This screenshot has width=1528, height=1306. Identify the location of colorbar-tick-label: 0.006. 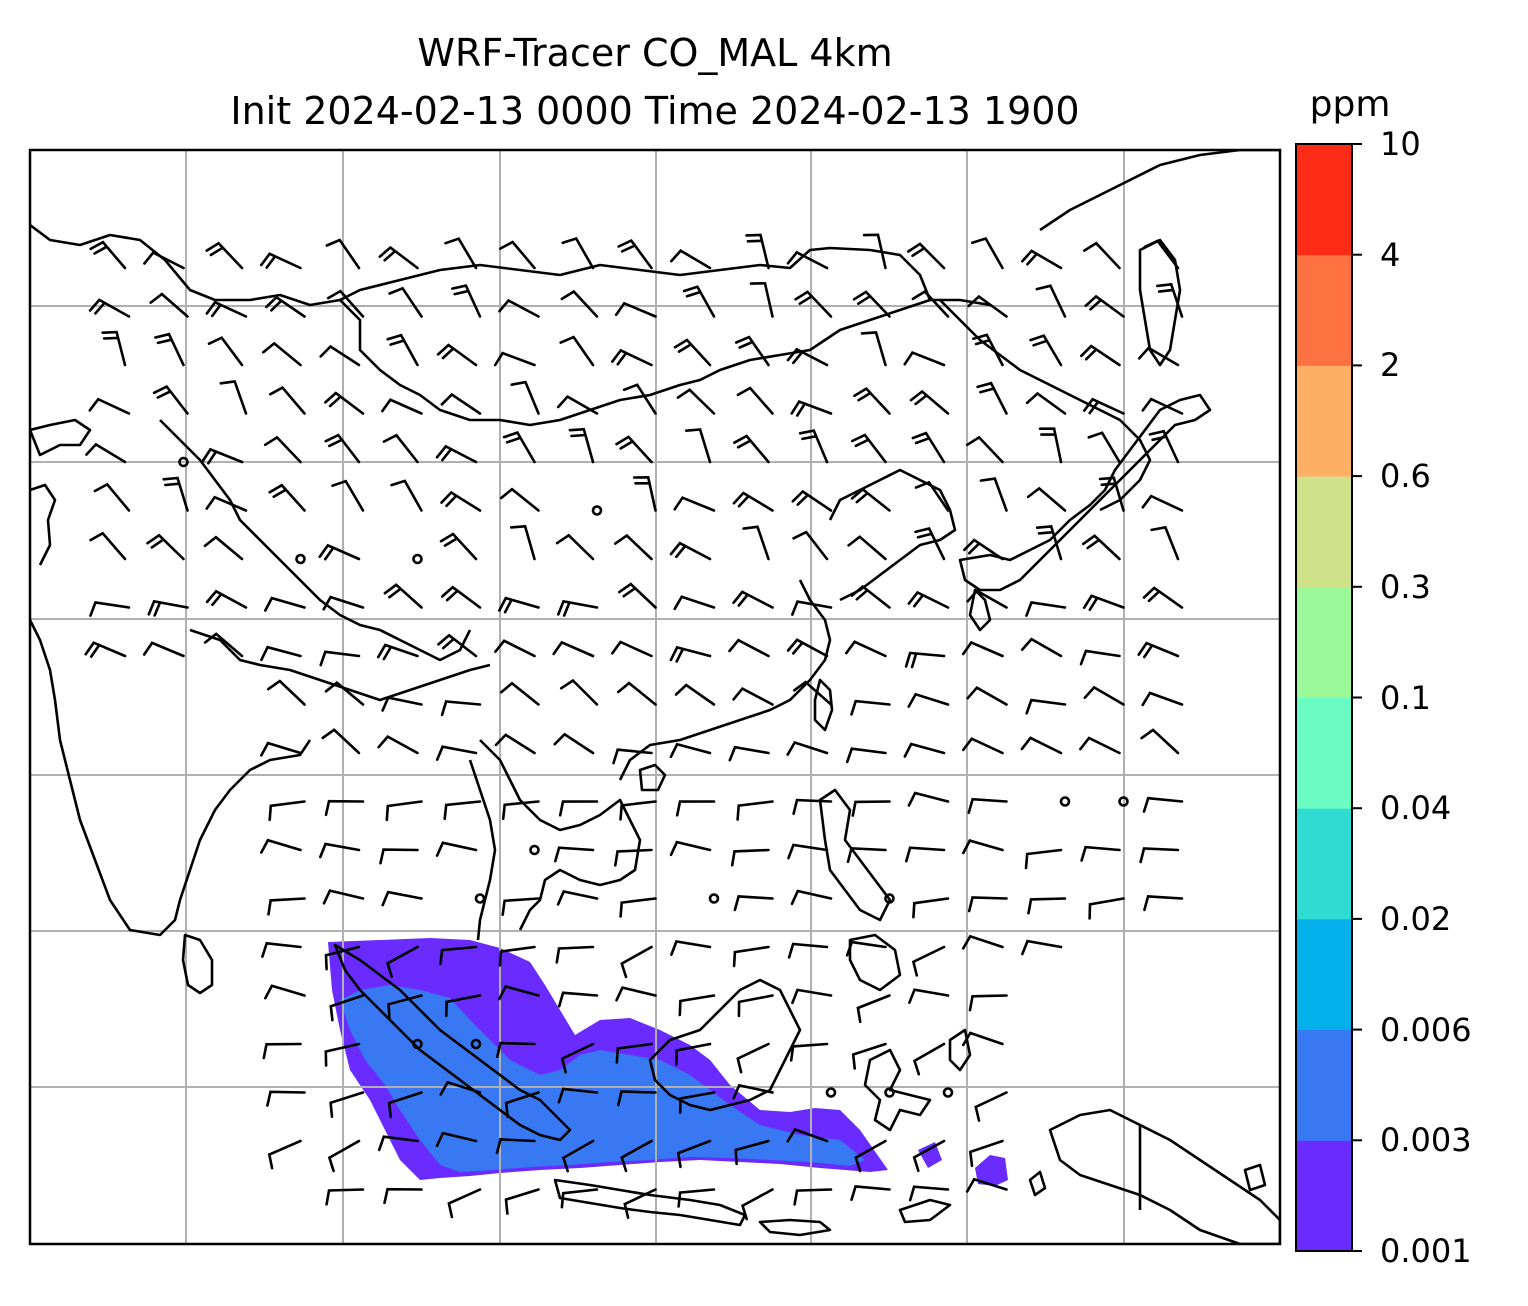
(1426, 1029).